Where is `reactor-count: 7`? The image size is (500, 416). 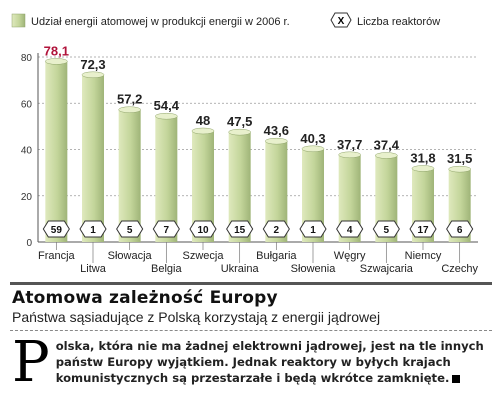
reactor-count: 7 is located at coordinates (167, 230).